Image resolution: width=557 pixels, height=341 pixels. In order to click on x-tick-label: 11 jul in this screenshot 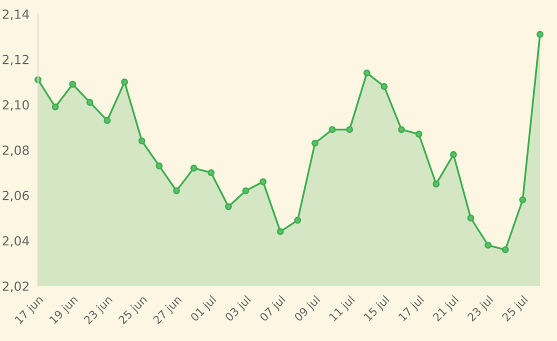, I will do `click(342, 309)`.